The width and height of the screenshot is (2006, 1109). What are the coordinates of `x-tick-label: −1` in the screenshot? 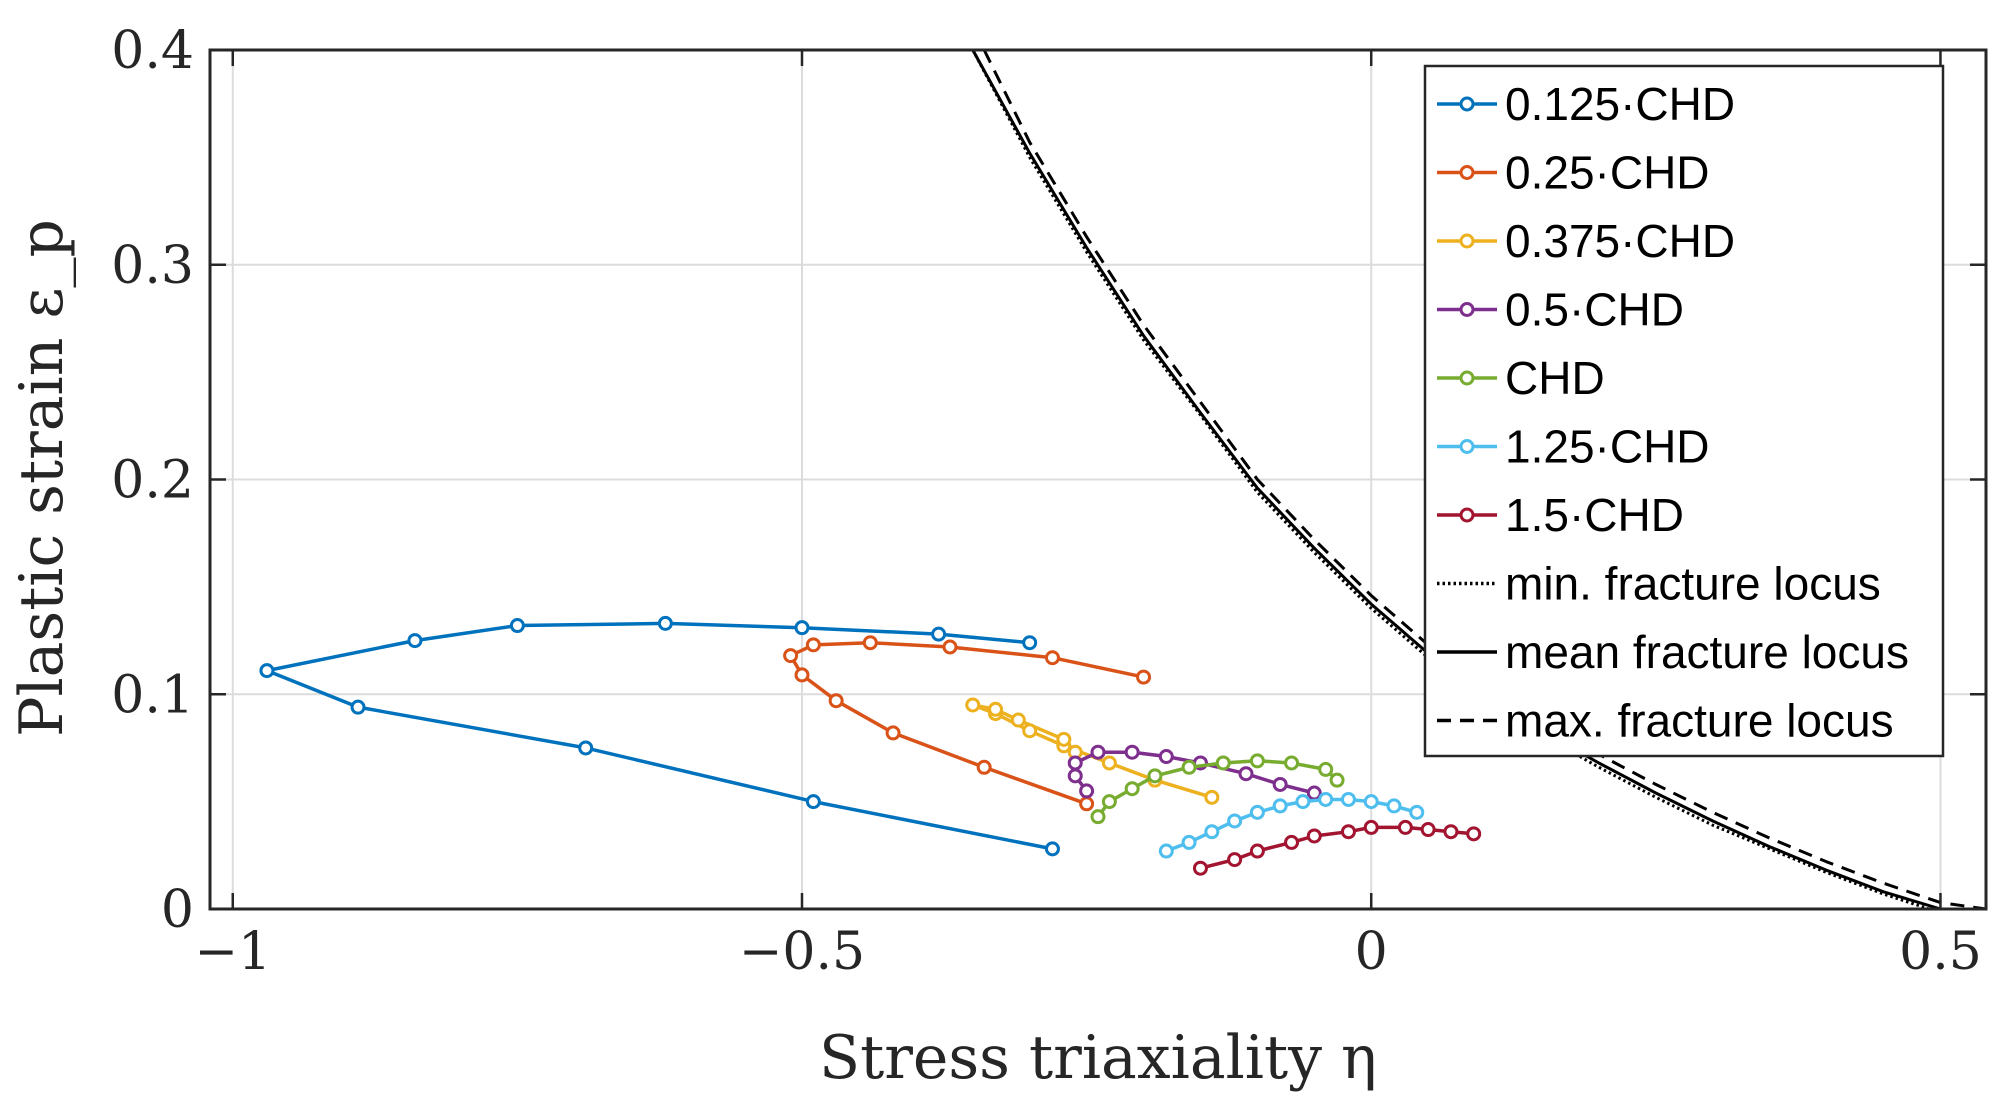 It's located at (232, 952).